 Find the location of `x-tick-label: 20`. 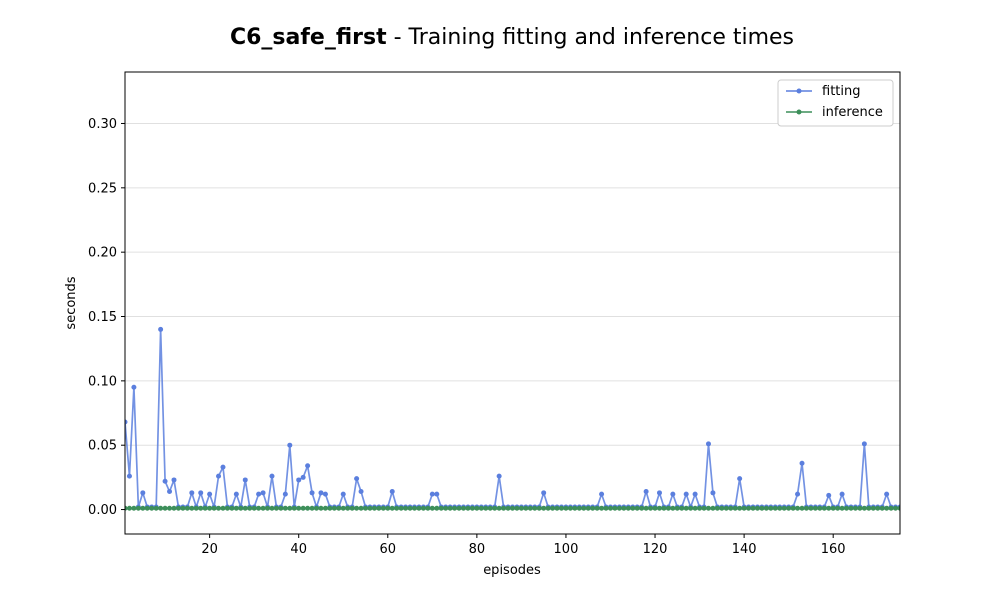

x-tick-label: 20 is located at coordinates (209, 549).